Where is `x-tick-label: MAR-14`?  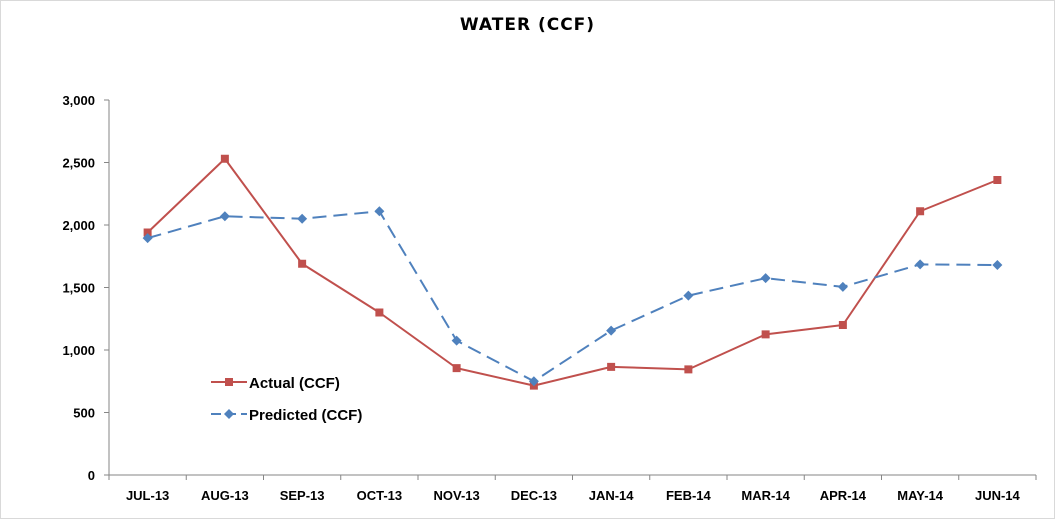
x-tick-label: MAR-14 is located at coordinates (765, 495).